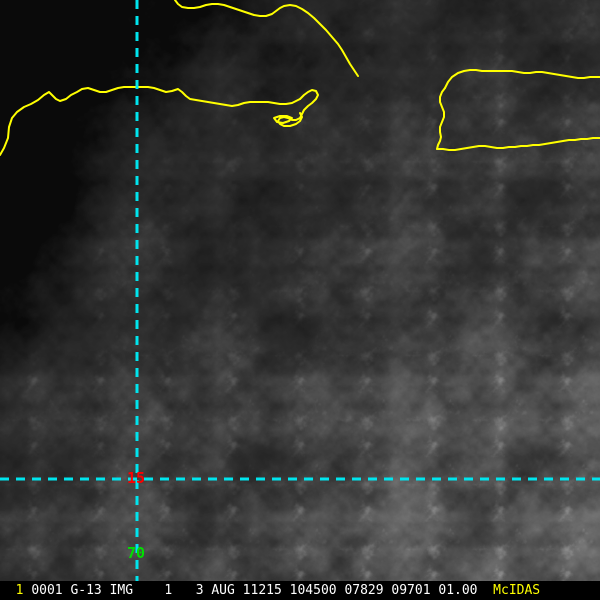 Image resolution: width=600 pixels, height=600 pixels. I want to click on field-station-id: 0001, so click(47, 590).